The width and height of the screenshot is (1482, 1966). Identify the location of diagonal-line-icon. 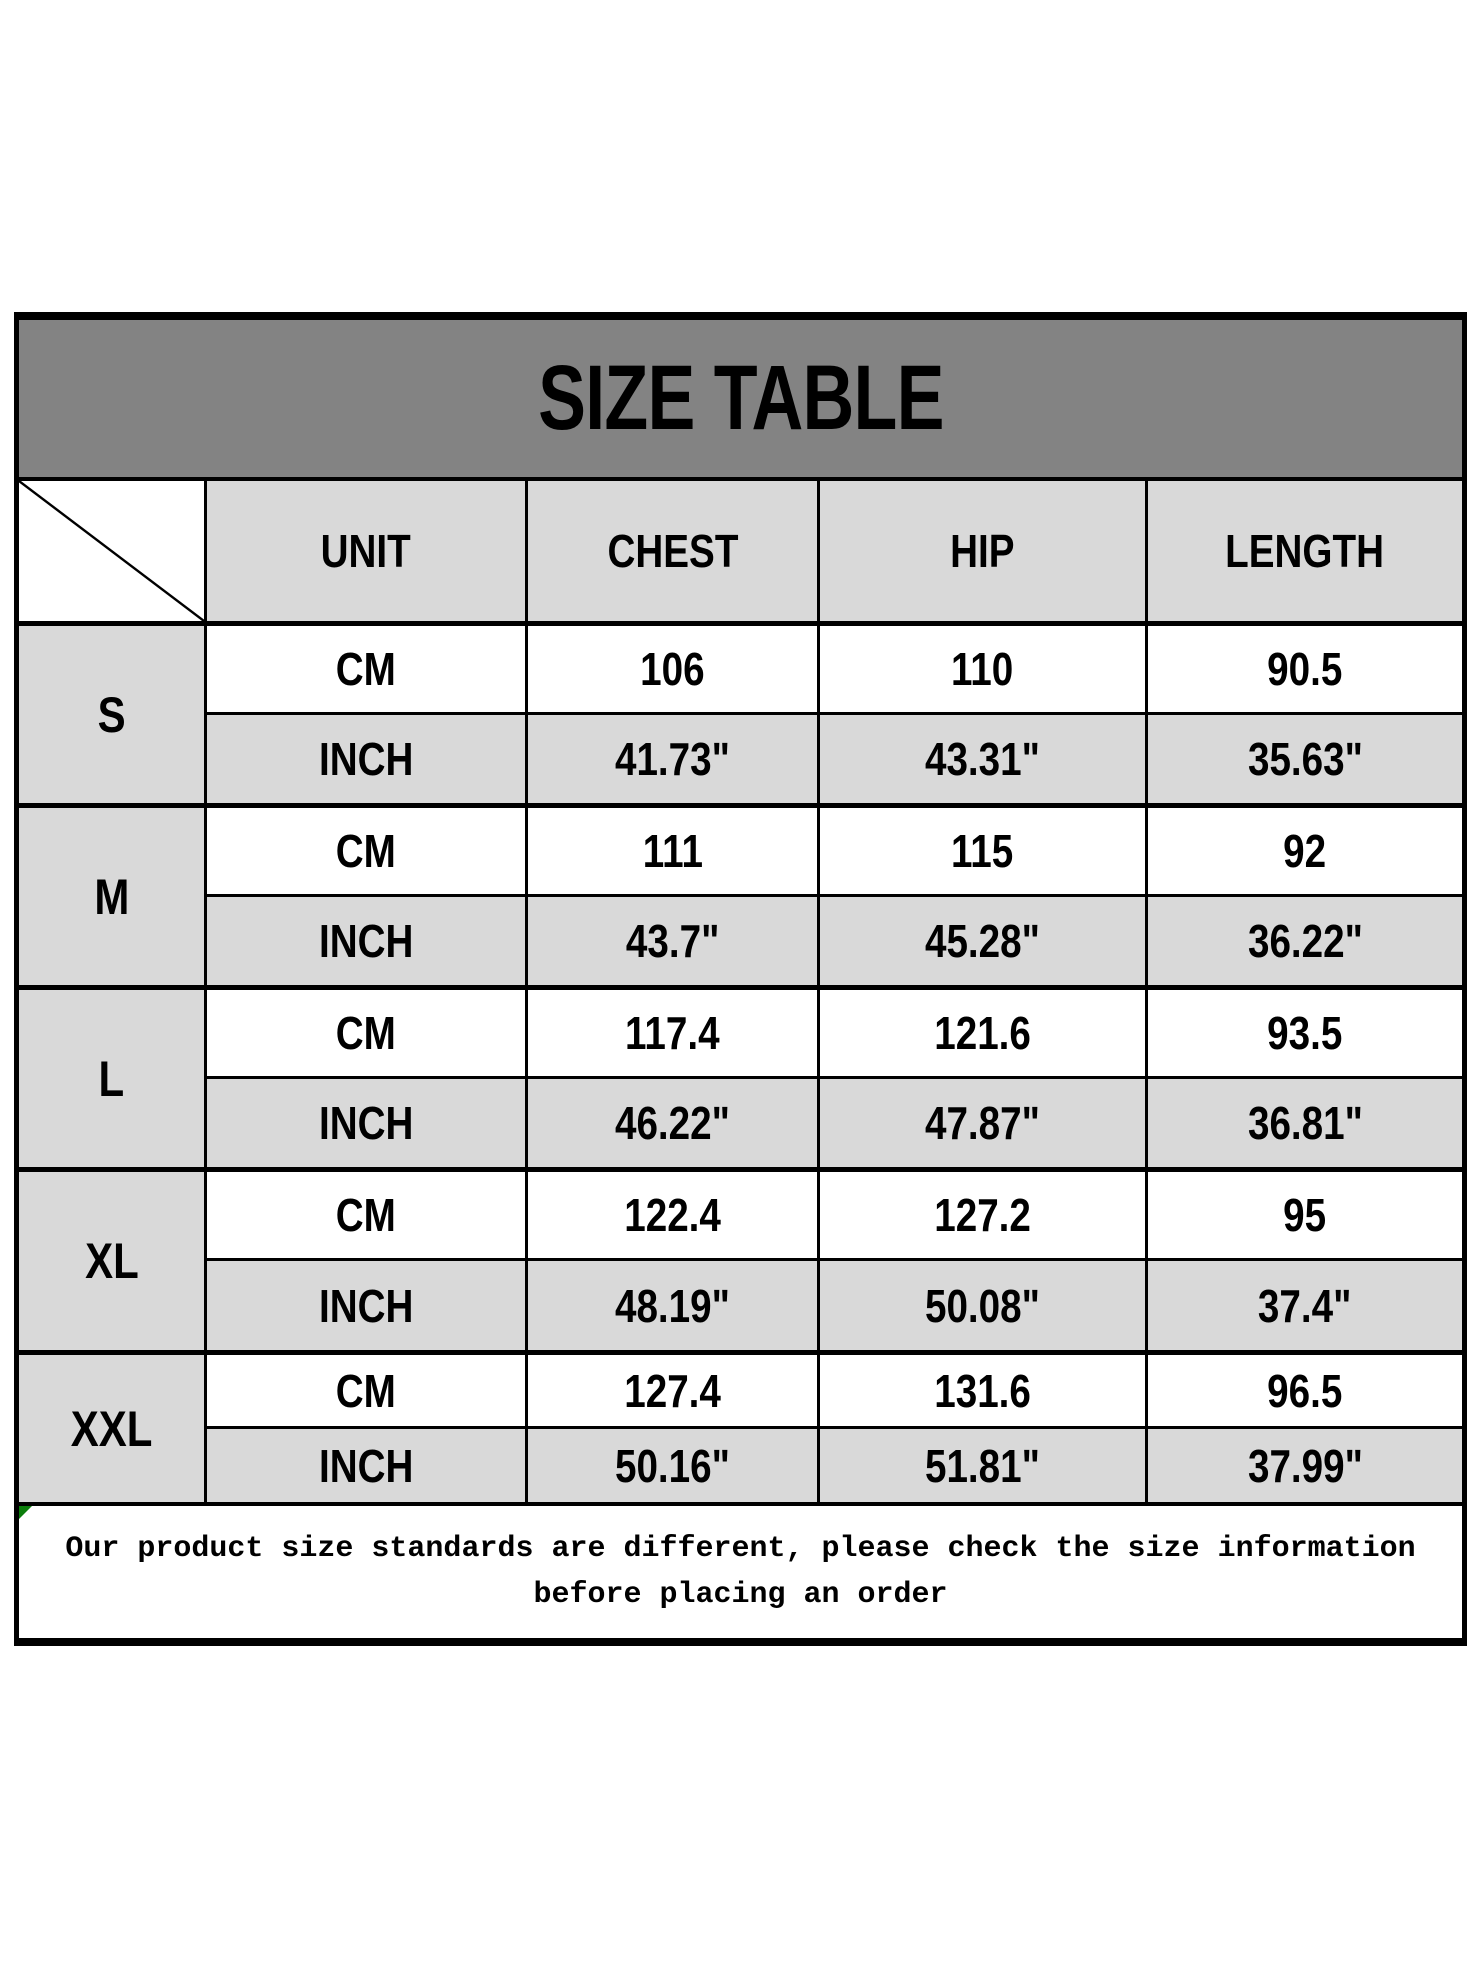
(111, 551).